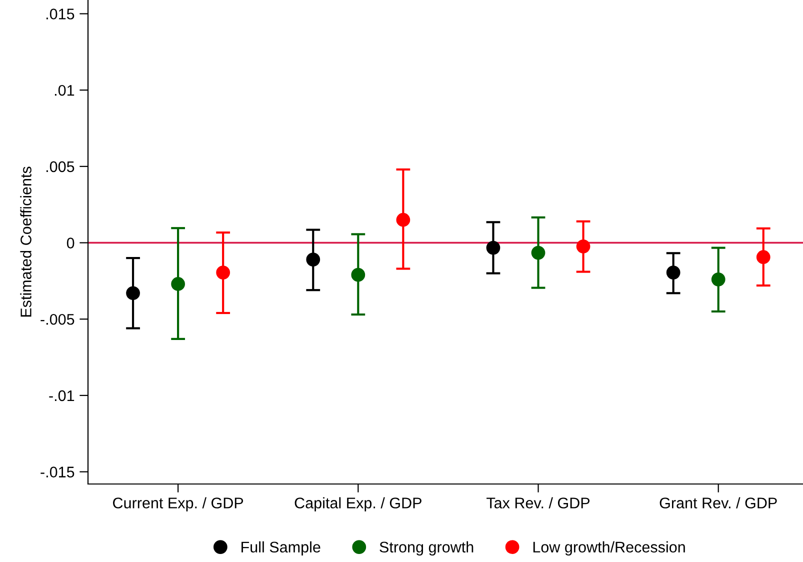  Describe the element at coordinates (718, 502) in the screenshot. I see `x-tick-label: Grant Rev. / GDP` at that location.